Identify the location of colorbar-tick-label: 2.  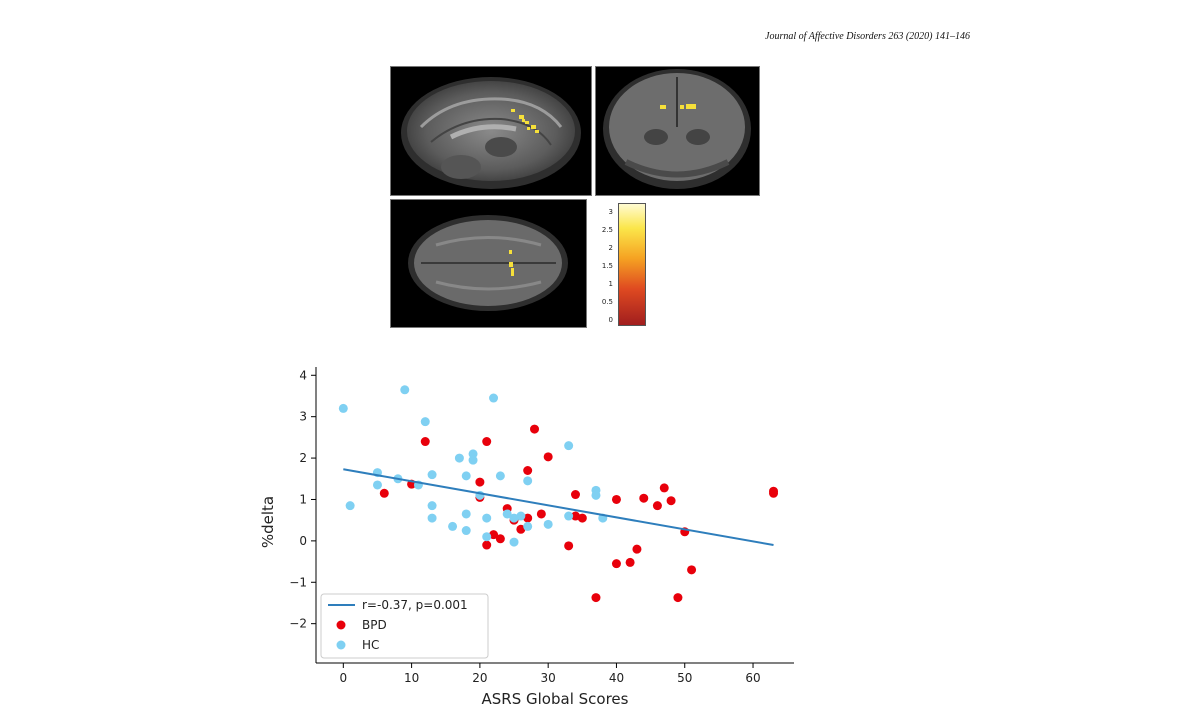
(610, 248).